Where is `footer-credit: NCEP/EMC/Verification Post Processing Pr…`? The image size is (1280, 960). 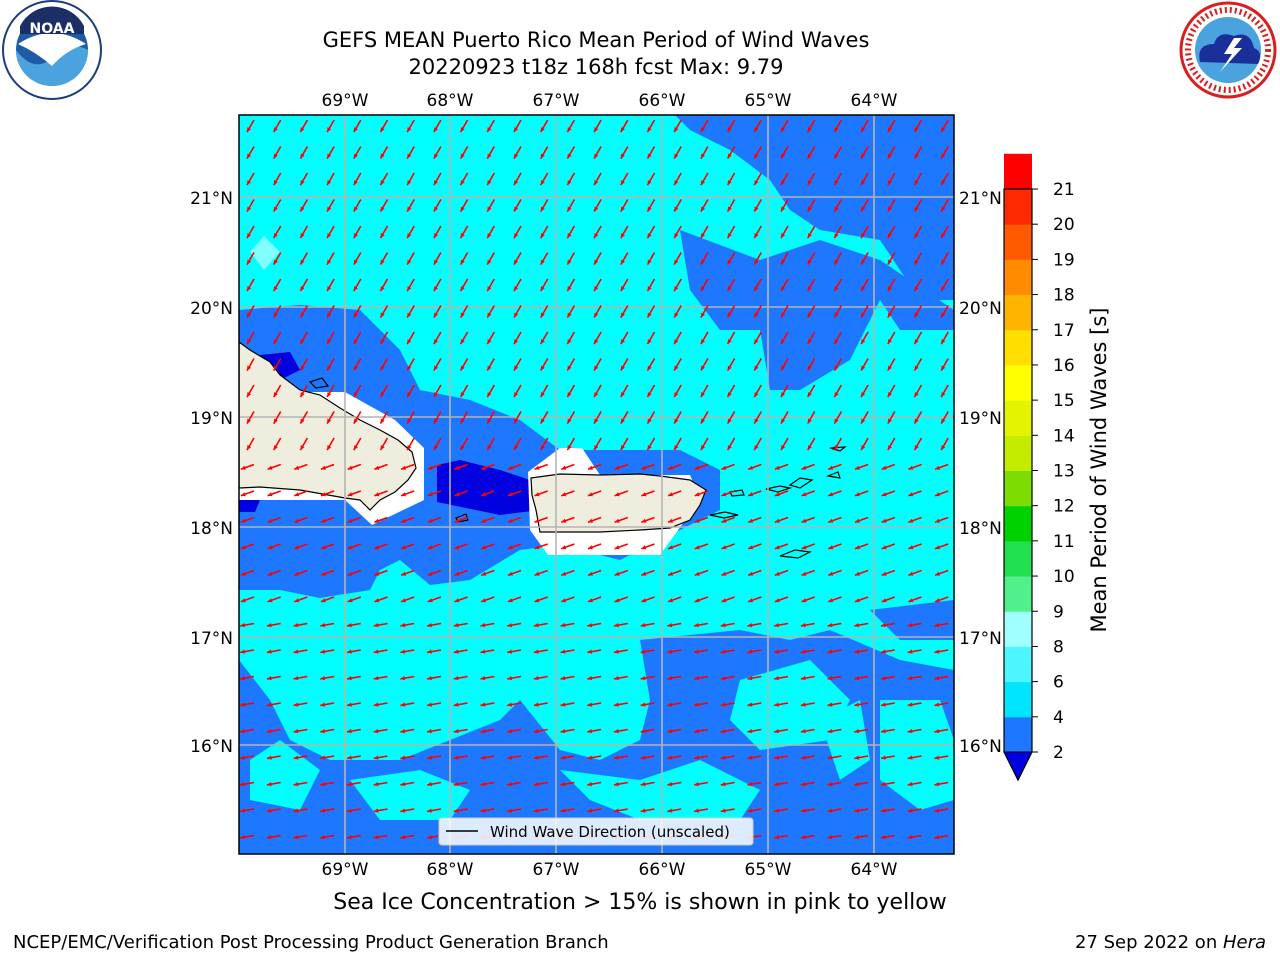 footer-credit: NCEP/EMC/Verification Post Processing Pr… is located at coordinates (311, 942).